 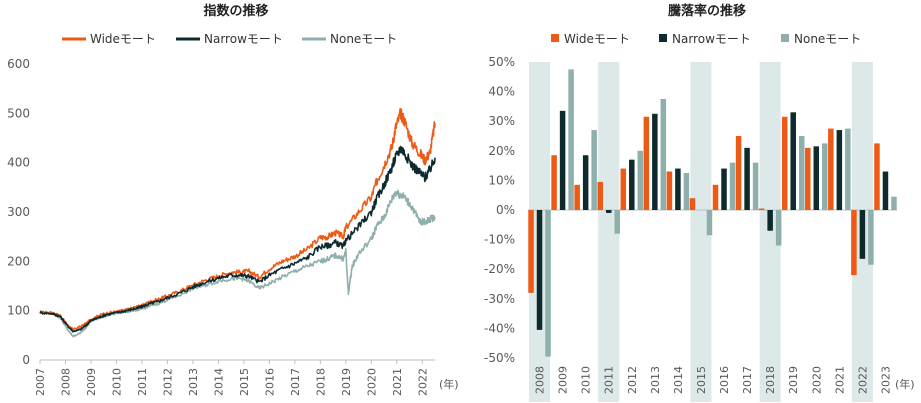 What do you see at coordinates (816, 380) in the screenshot?
I see `x-tick-label: 2020` at bounding box center [816, 380].